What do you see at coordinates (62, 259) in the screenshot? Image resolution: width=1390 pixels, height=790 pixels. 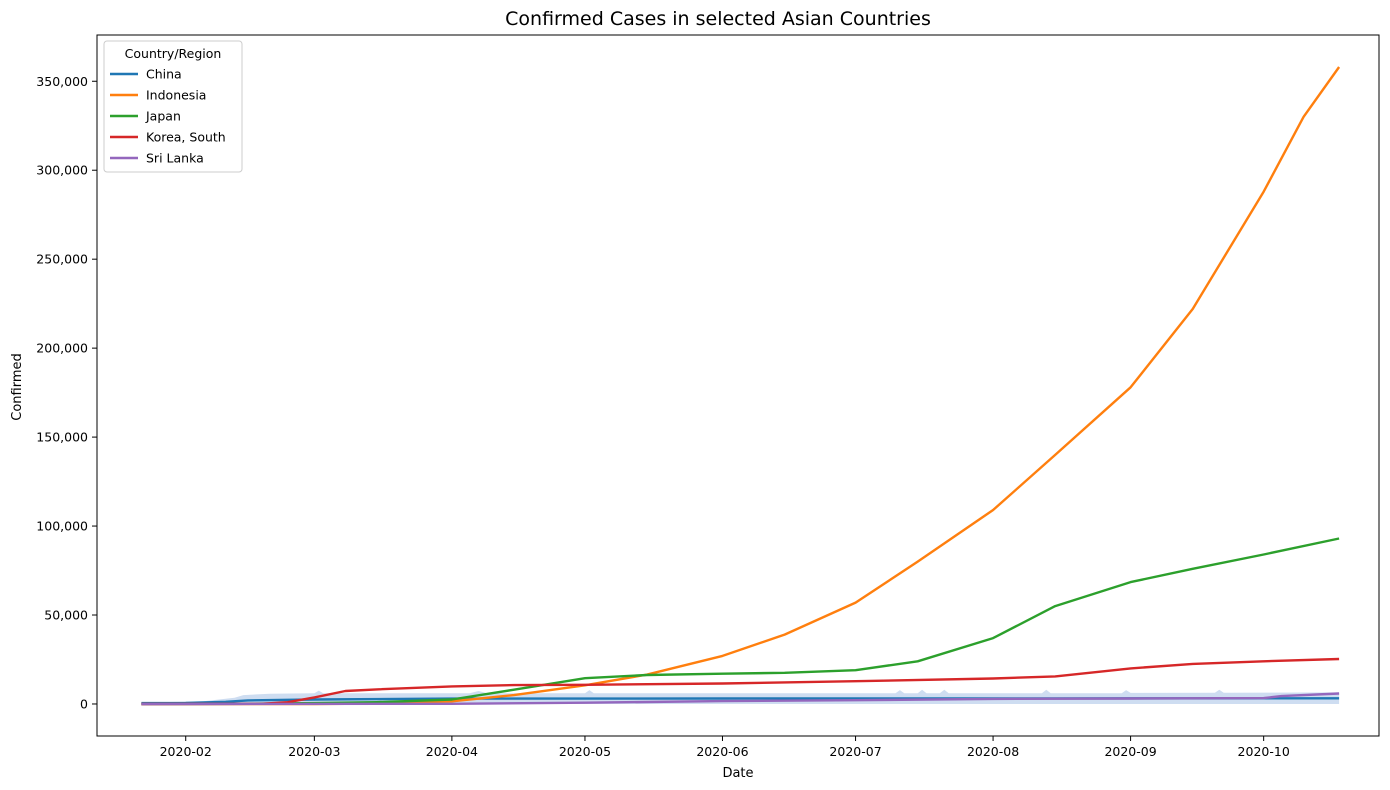 I see `y-tick-label: 250,000` at bounding box center [62, 259].